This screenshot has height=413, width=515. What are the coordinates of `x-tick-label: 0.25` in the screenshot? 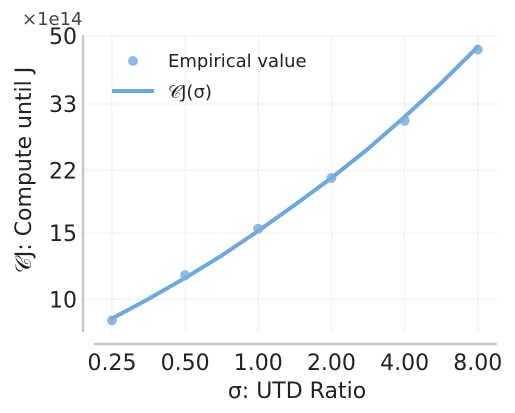 It's located at (111, 363).